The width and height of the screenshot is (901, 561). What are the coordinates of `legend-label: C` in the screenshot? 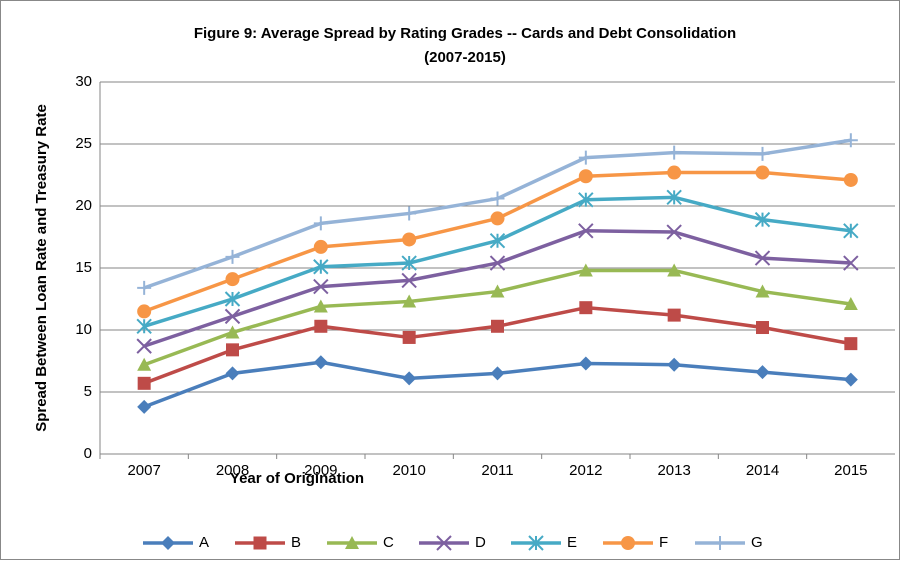 It's located at (388, 542).